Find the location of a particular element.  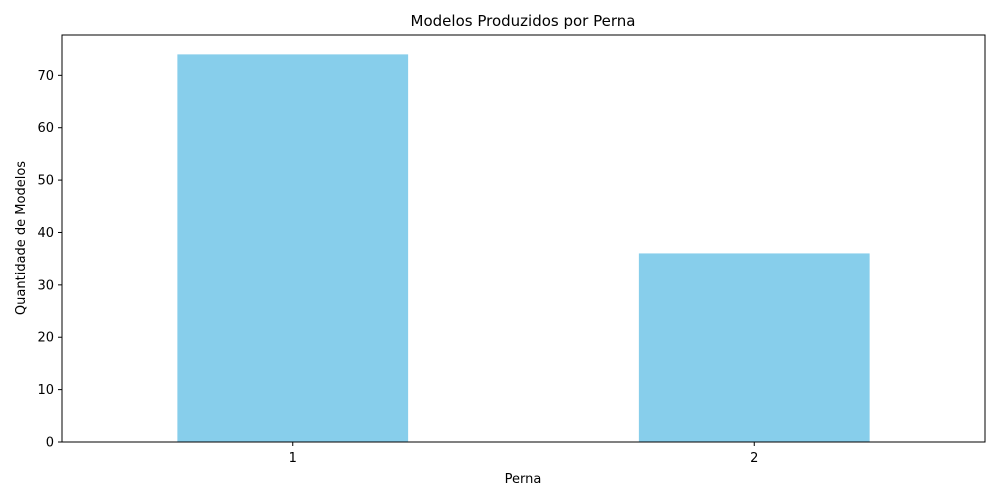

y-axis-label: Quantidade de Modelos is located at coordinates (21, 238).